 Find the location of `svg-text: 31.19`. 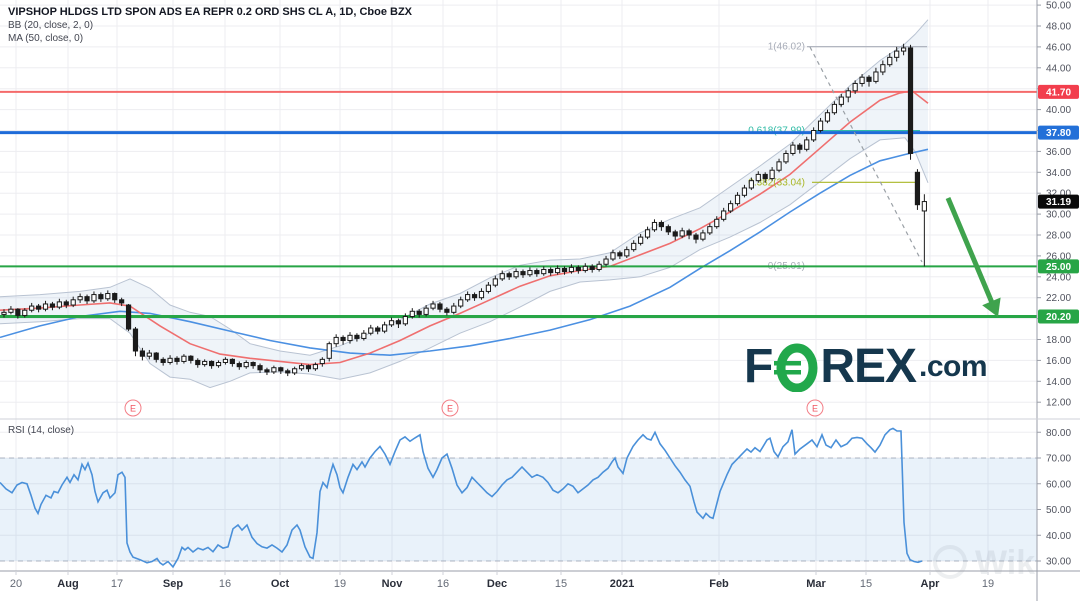

svg-text: 31.19 is located at coordinates (1058, 202).